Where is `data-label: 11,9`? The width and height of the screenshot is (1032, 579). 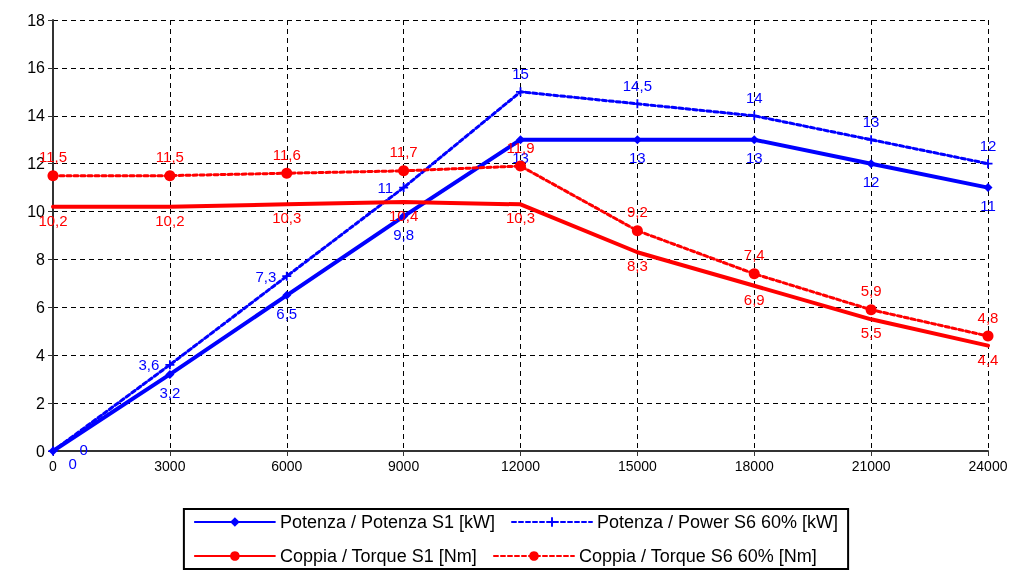 data-label: 11,9 is located at coordinates (520, 147).